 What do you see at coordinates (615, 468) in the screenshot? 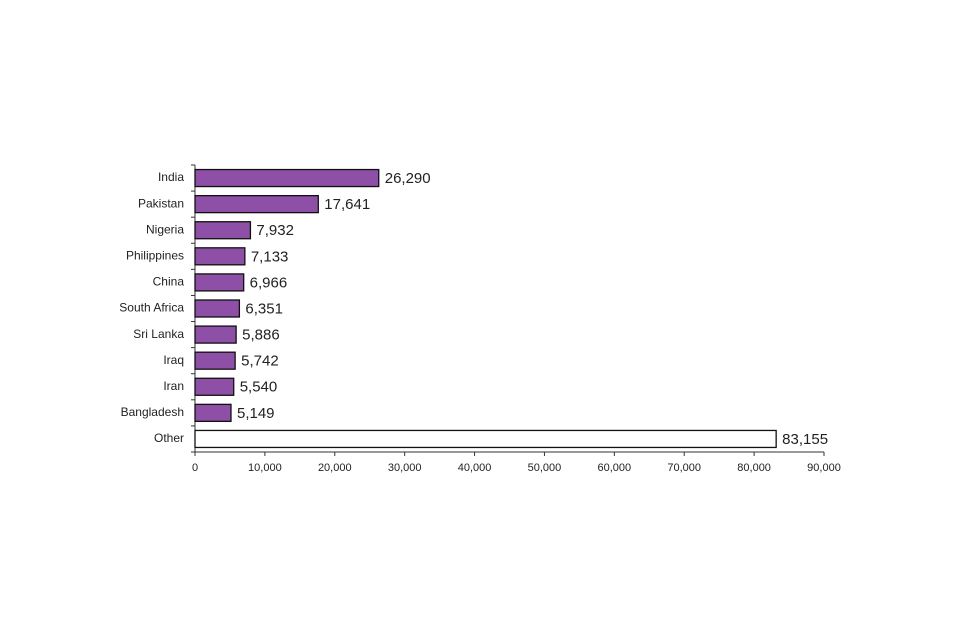
I see `x-tick-label: 60,000` at bounding box center [615, 468].